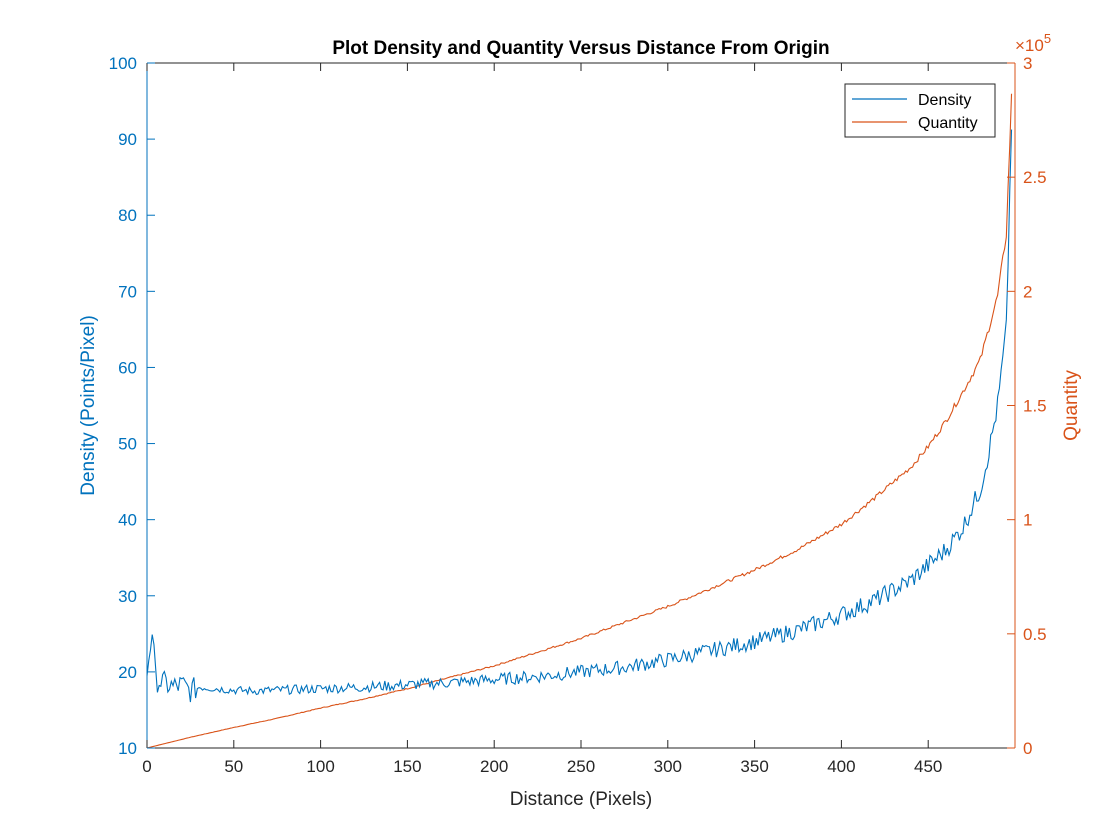 The height and width of the screenshot is (840, 1120). I want to click on right-y-tick-label: 2.5, so click(1035, 177).